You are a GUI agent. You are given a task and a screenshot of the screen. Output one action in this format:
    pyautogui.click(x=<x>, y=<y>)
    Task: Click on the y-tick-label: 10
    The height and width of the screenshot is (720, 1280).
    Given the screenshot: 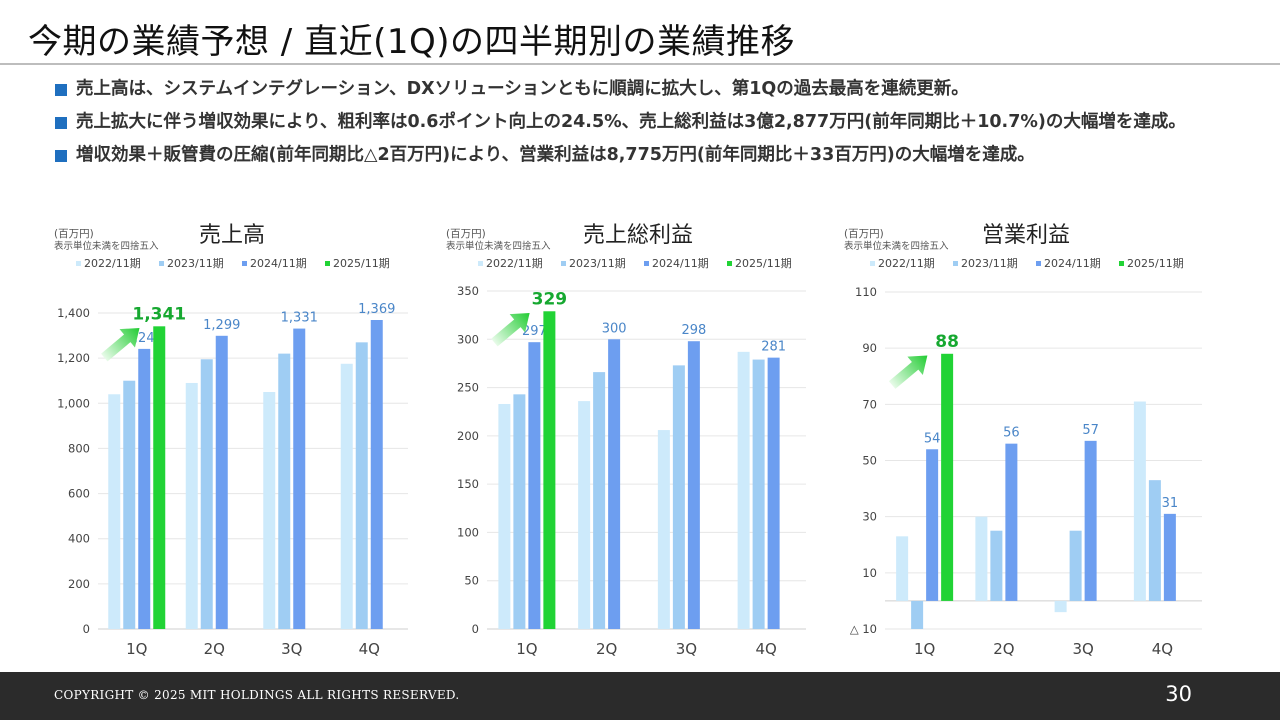 What is the action you would take?
    pyautogui.click(x=869, y=573)
    